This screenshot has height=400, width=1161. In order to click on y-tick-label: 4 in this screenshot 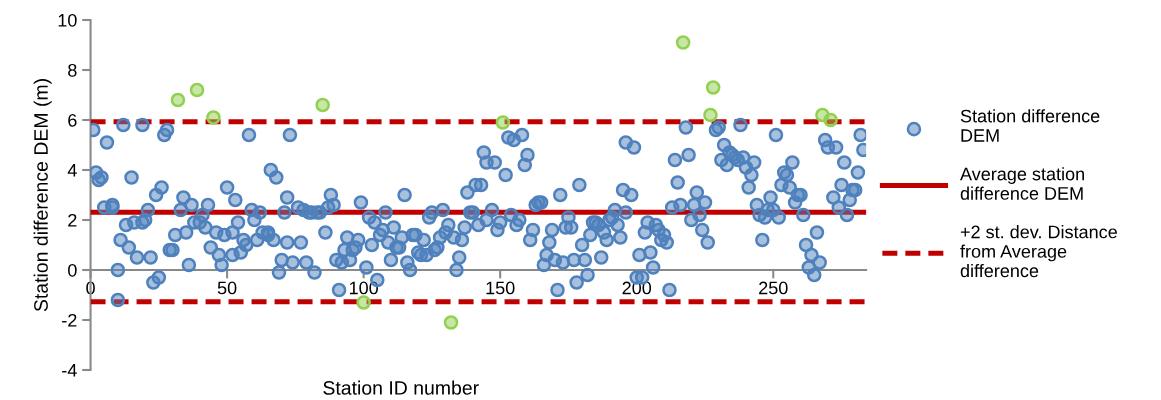, I will do `click(72, 170)`.